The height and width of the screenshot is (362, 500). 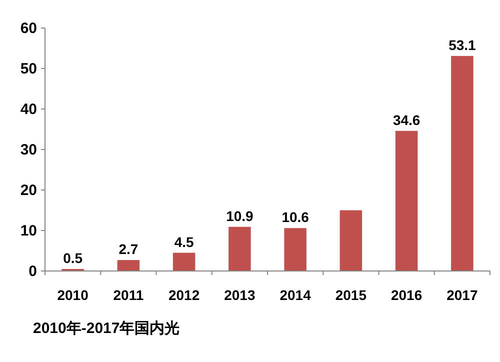 I want to click on y-tick-label: 40, so click(x=28, y=109).